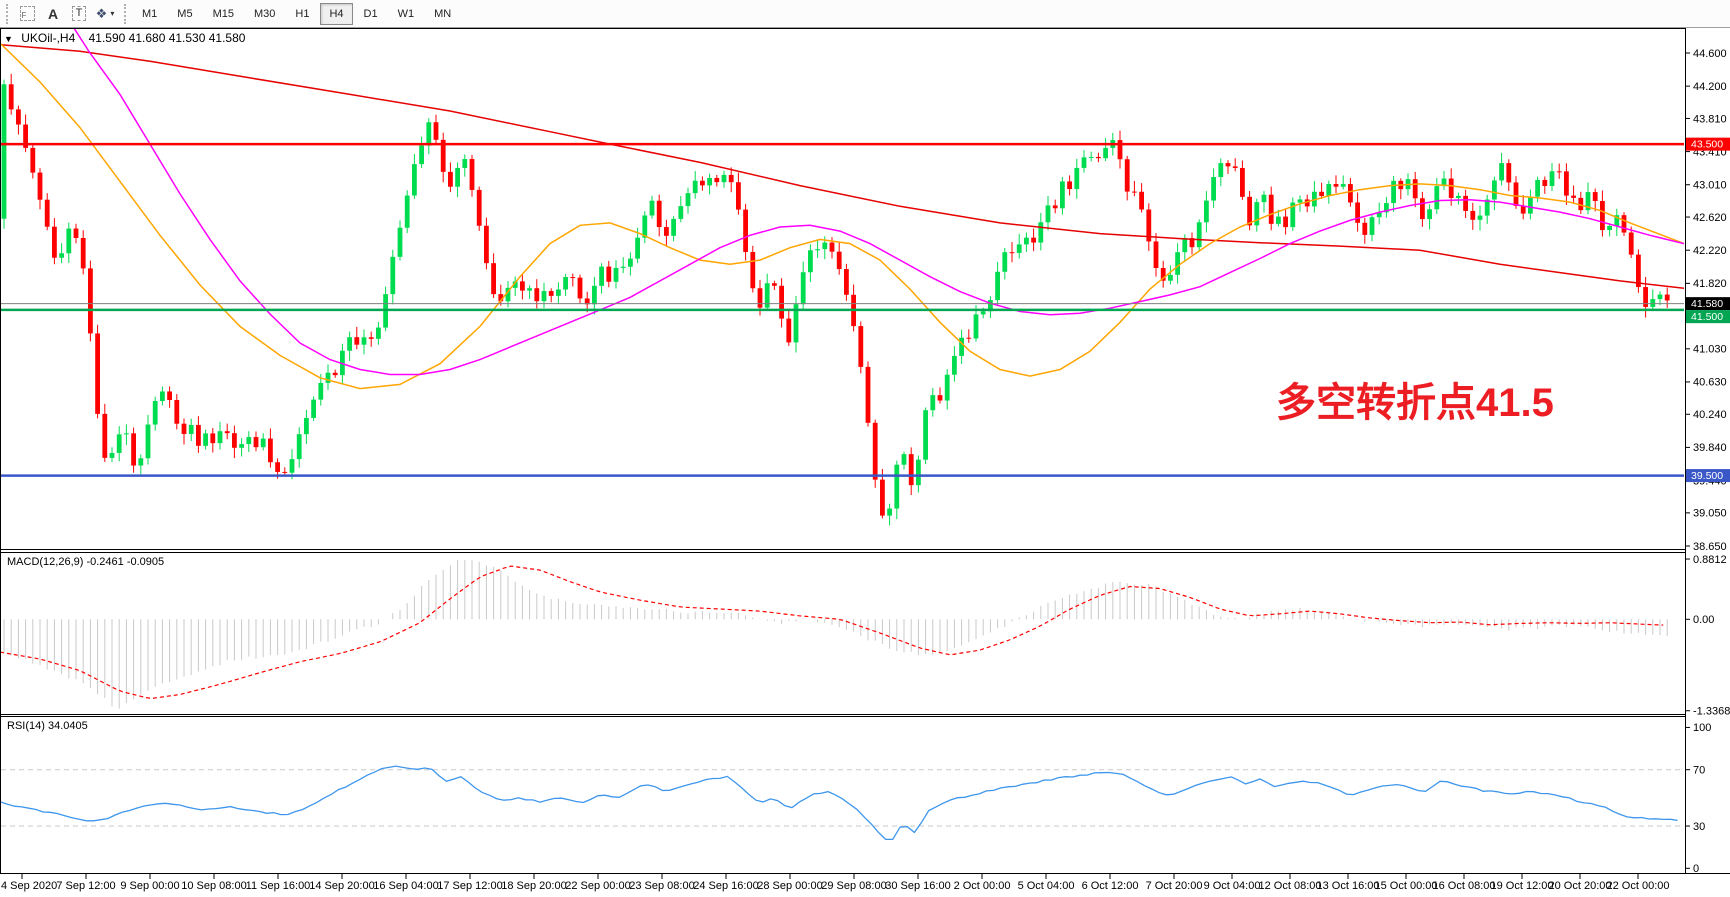 This screenshot has height=897, width=1730. I want to click on price-badge-label: 41.500, so click(1707, 317).